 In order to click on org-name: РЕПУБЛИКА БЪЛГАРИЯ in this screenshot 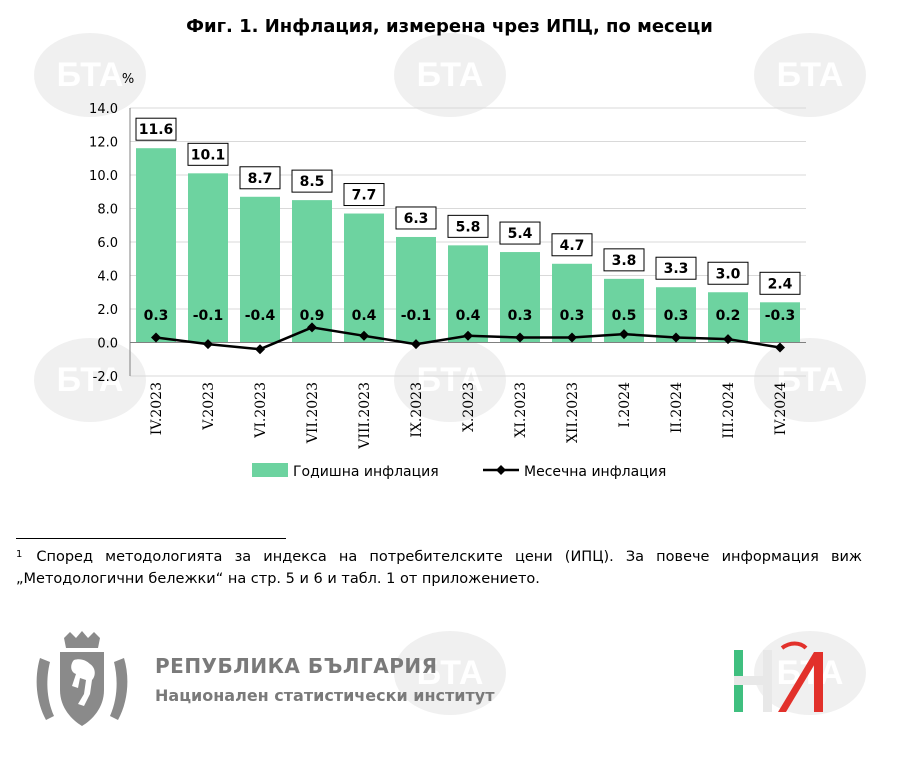, I will do `click(296, 666)`.